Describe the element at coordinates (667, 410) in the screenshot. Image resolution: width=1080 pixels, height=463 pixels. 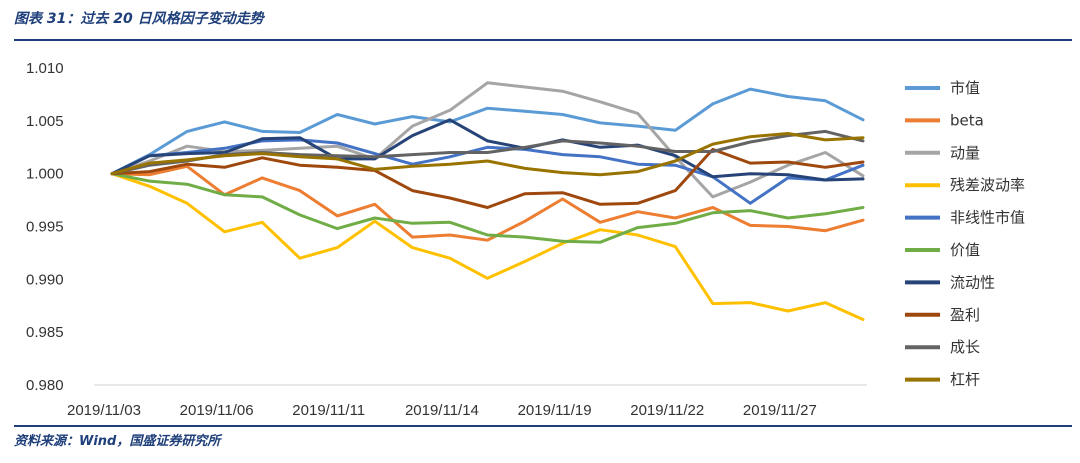
I see `x-tick-label: 2019/11/22` at that location.